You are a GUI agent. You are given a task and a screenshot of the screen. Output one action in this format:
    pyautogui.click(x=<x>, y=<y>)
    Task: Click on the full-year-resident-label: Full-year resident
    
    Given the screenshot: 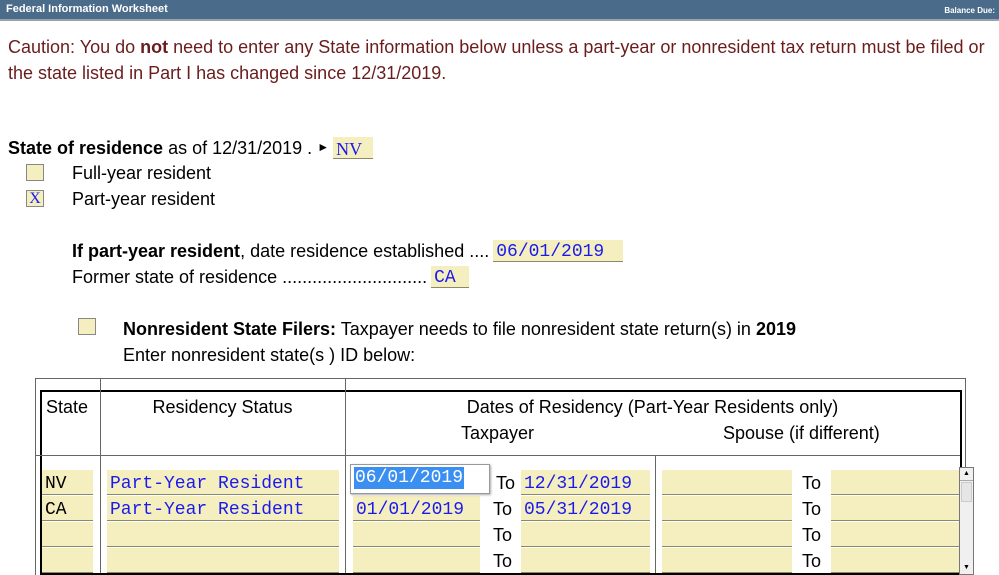 What is the action you would take?
    pyautogui.click(x=142, y=173)
    